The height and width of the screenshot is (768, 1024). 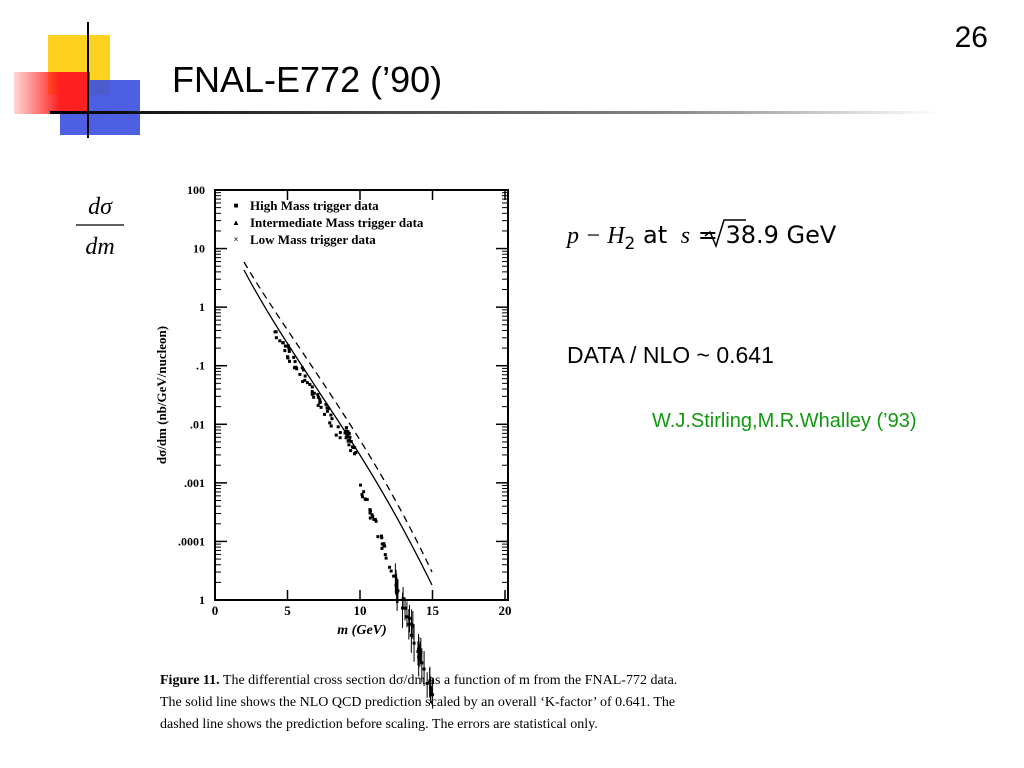 I want to click on y-axis-label: dσ/dm (nb/GeV/nucleon), so click(x=161, y=395).